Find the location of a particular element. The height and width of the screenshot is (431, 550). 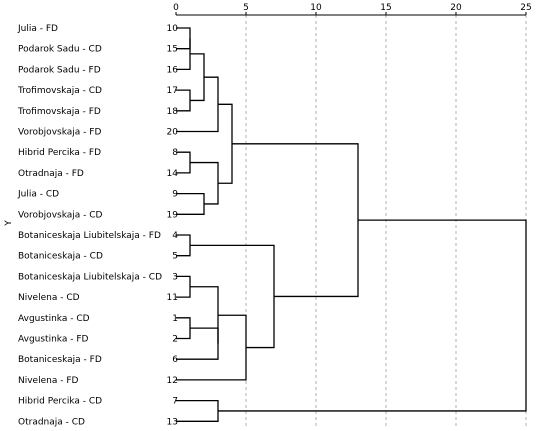

leaf-label: Trofimovskaja - FD is located at coordinates (59, 112).